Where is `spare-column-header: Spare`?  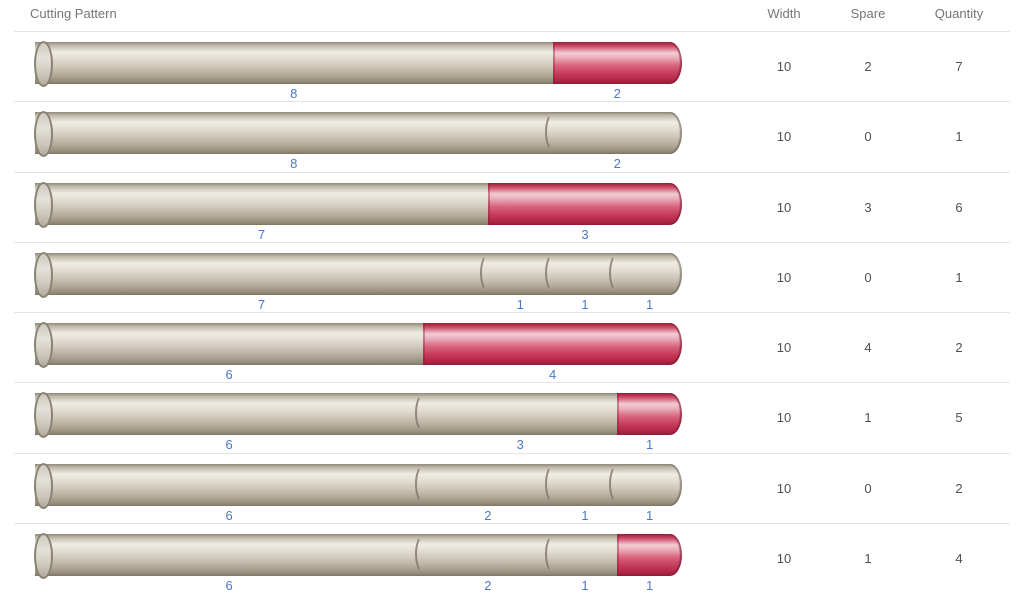
spare-column-header: Spare is located at coordinates (868, 13).